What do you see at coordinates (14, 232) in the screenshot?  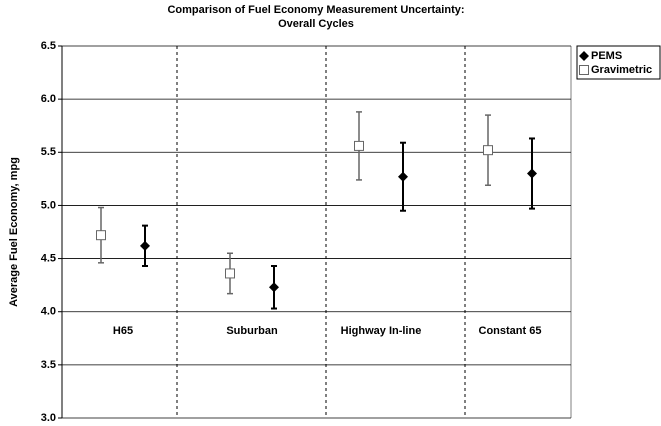 I see `y-axis-label: Average Fuel Economy, mpg` at bounding box center [14, 232].